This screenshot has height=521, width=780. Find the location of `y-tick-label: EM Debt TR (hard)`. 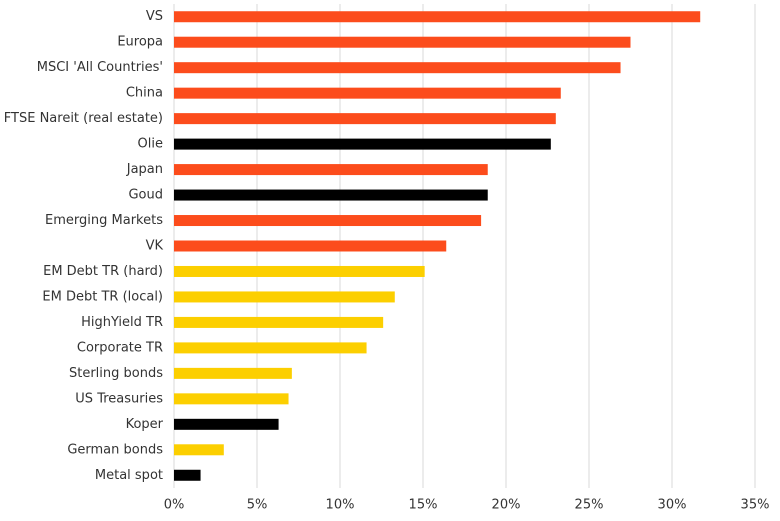

y-tick-label: EM Debt TR (hard) is located at coordinates (103, 271).